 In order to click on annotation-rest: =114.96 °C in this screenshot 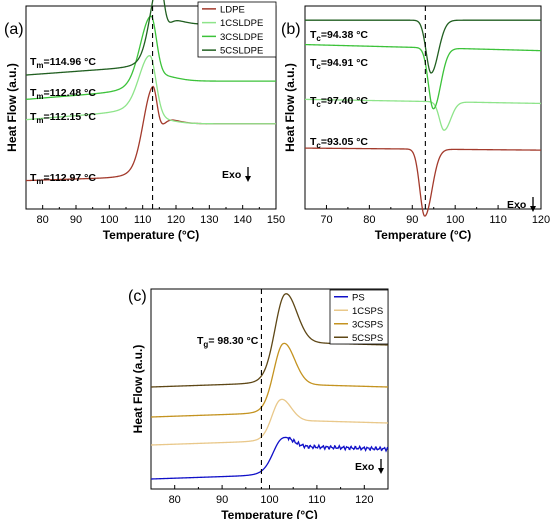, I will do `click(70, 62)`.